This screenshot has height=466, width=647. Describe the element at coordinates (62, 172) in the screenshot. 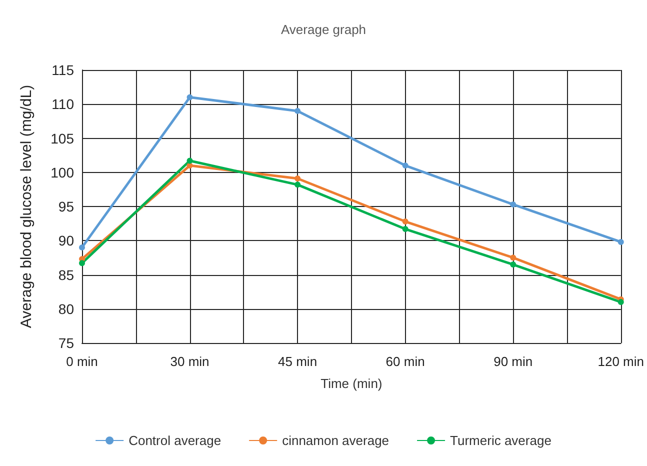

I see `y-tick-label: 100` at that location.